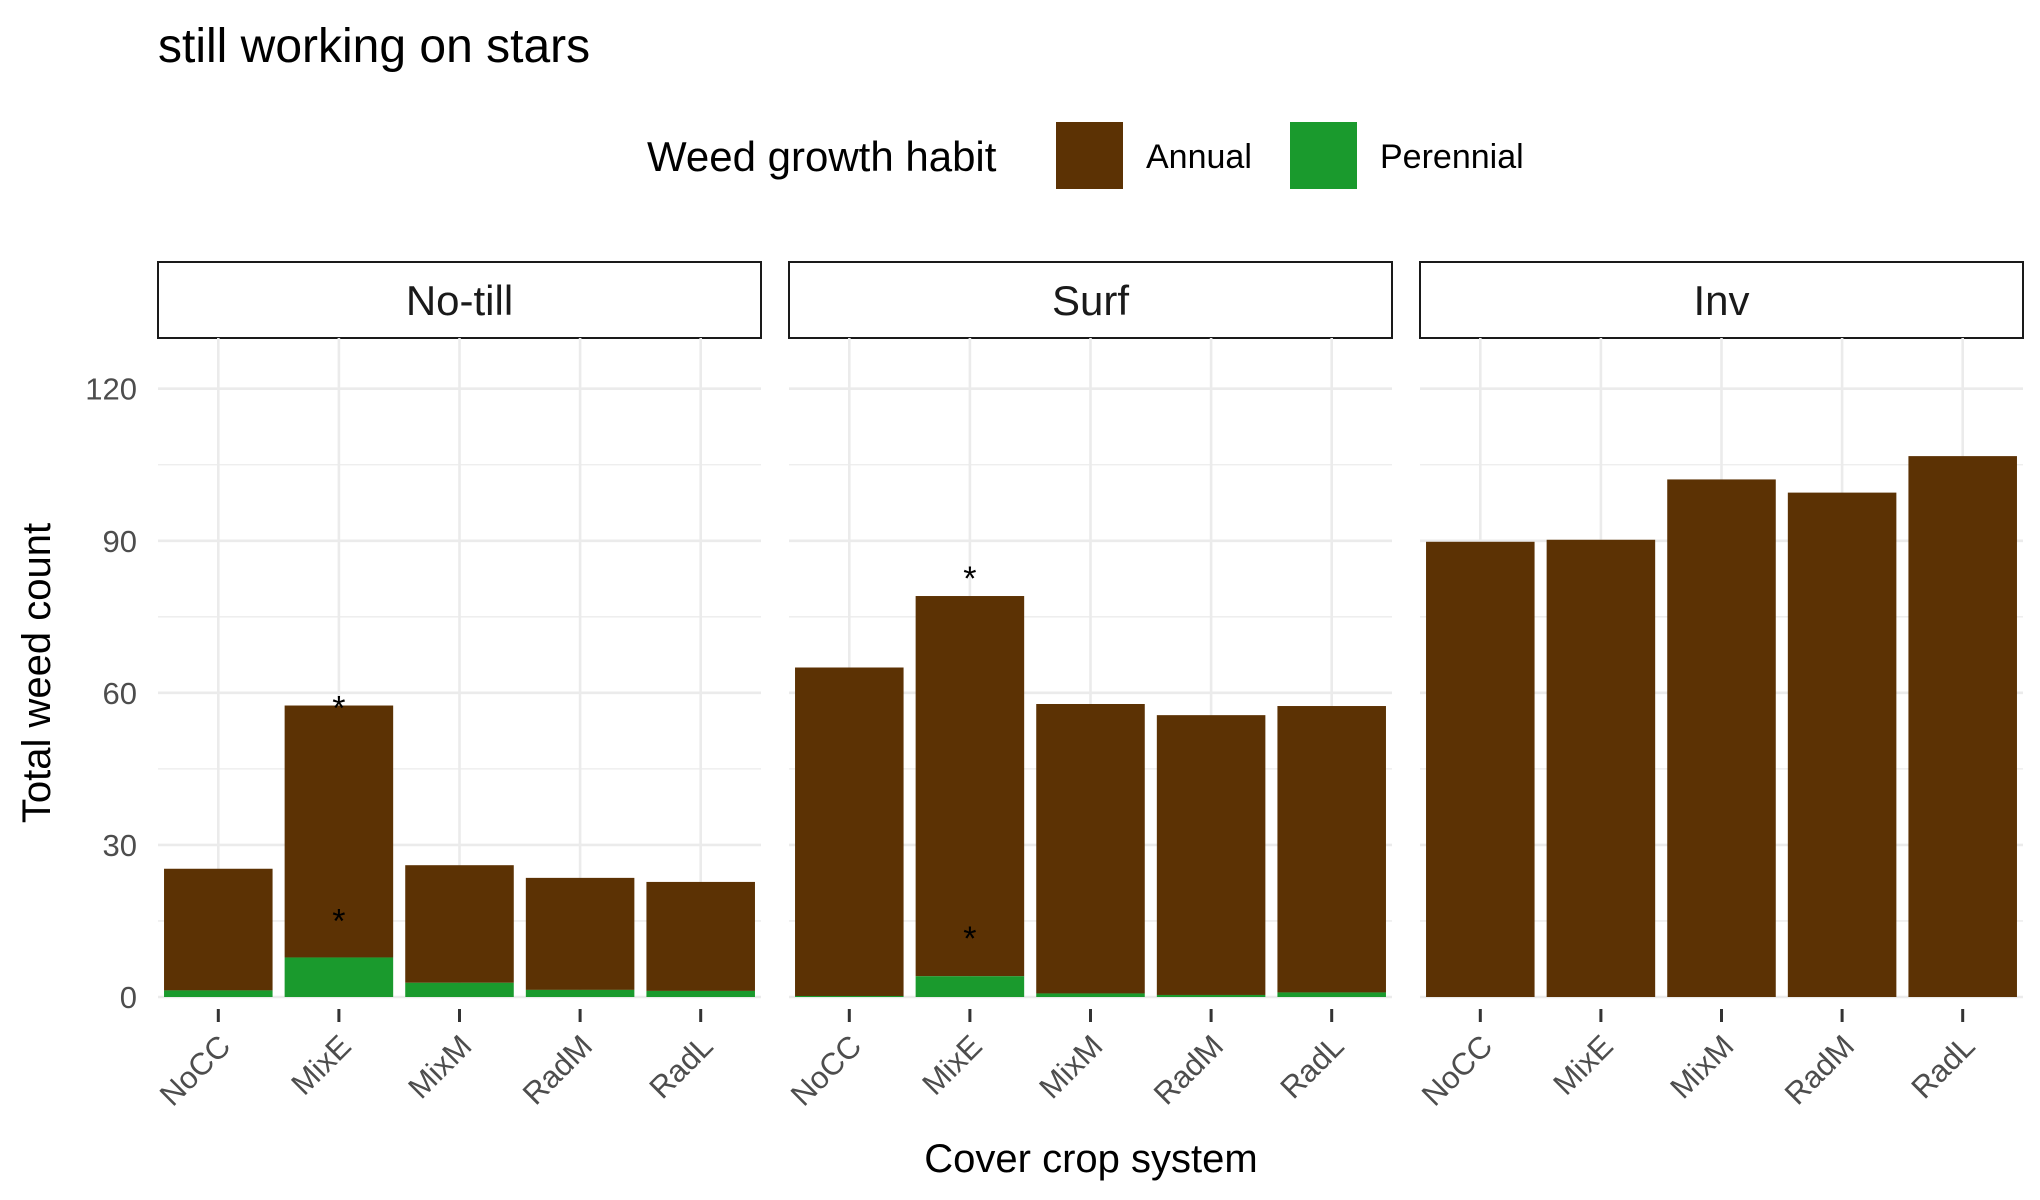  I want to click on y-axis-title: Total weed count, so click(37, 673).